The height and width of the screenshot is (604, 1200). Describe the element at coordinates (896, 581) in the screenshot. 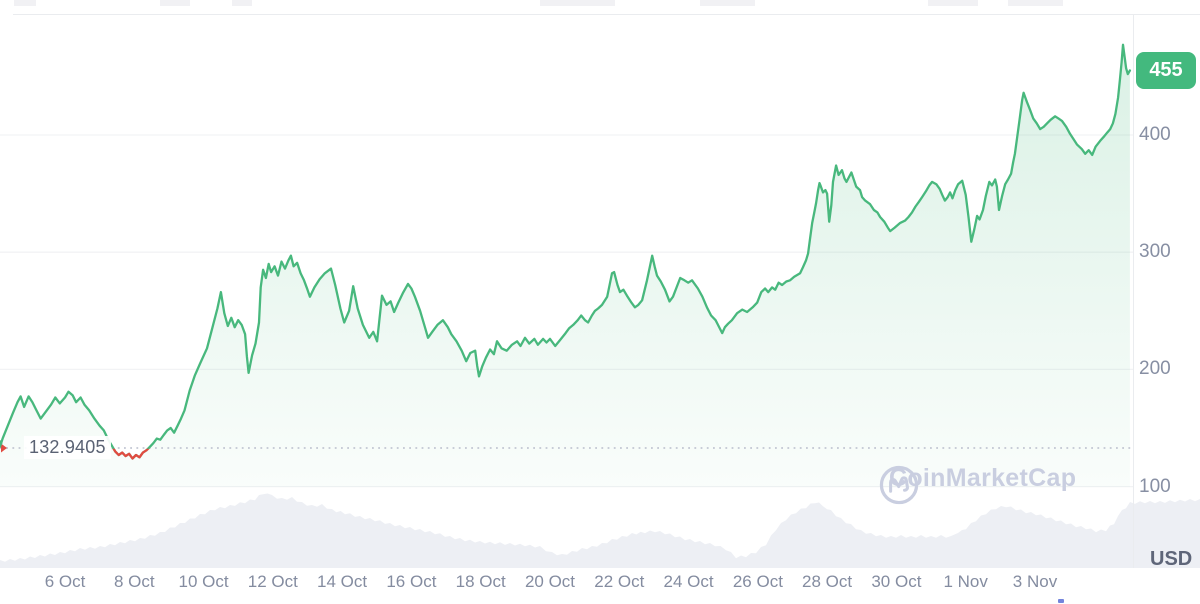

I see `x-axis-label-30-oct: 30 Oct` at that location.